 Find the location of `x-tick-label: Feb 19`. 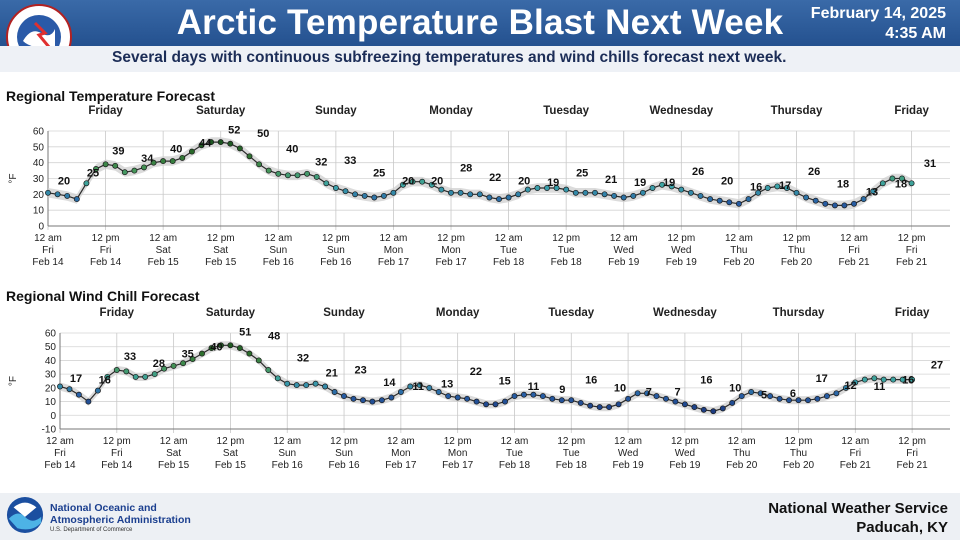

x-tick-label: Feb 19 is located at coordinates (685, 465).